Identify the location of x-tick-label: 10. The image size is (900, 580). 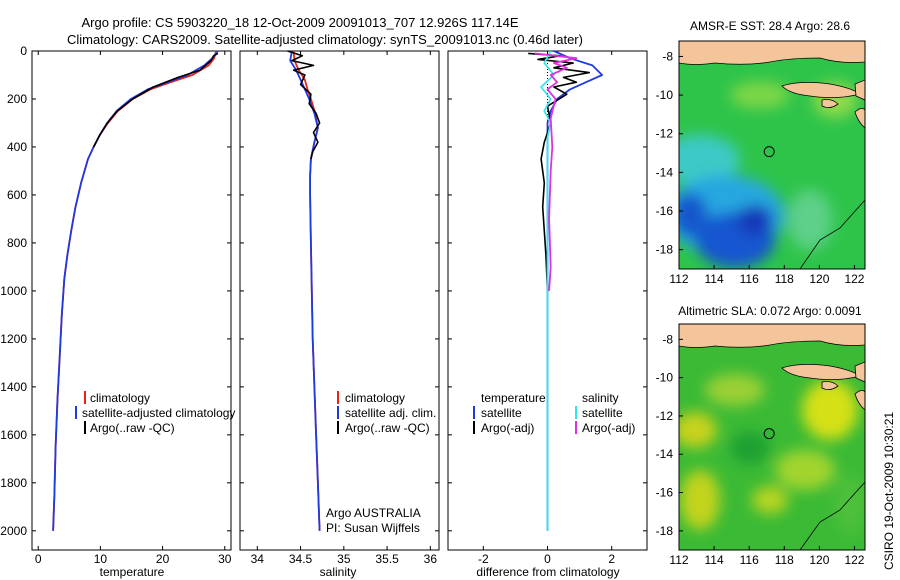
(101, 559).